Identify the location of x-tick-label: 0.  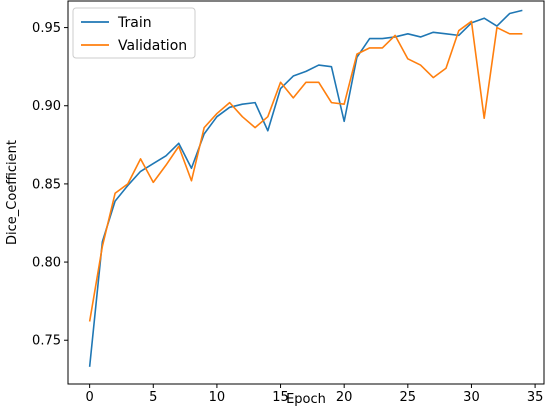
(89, 397).